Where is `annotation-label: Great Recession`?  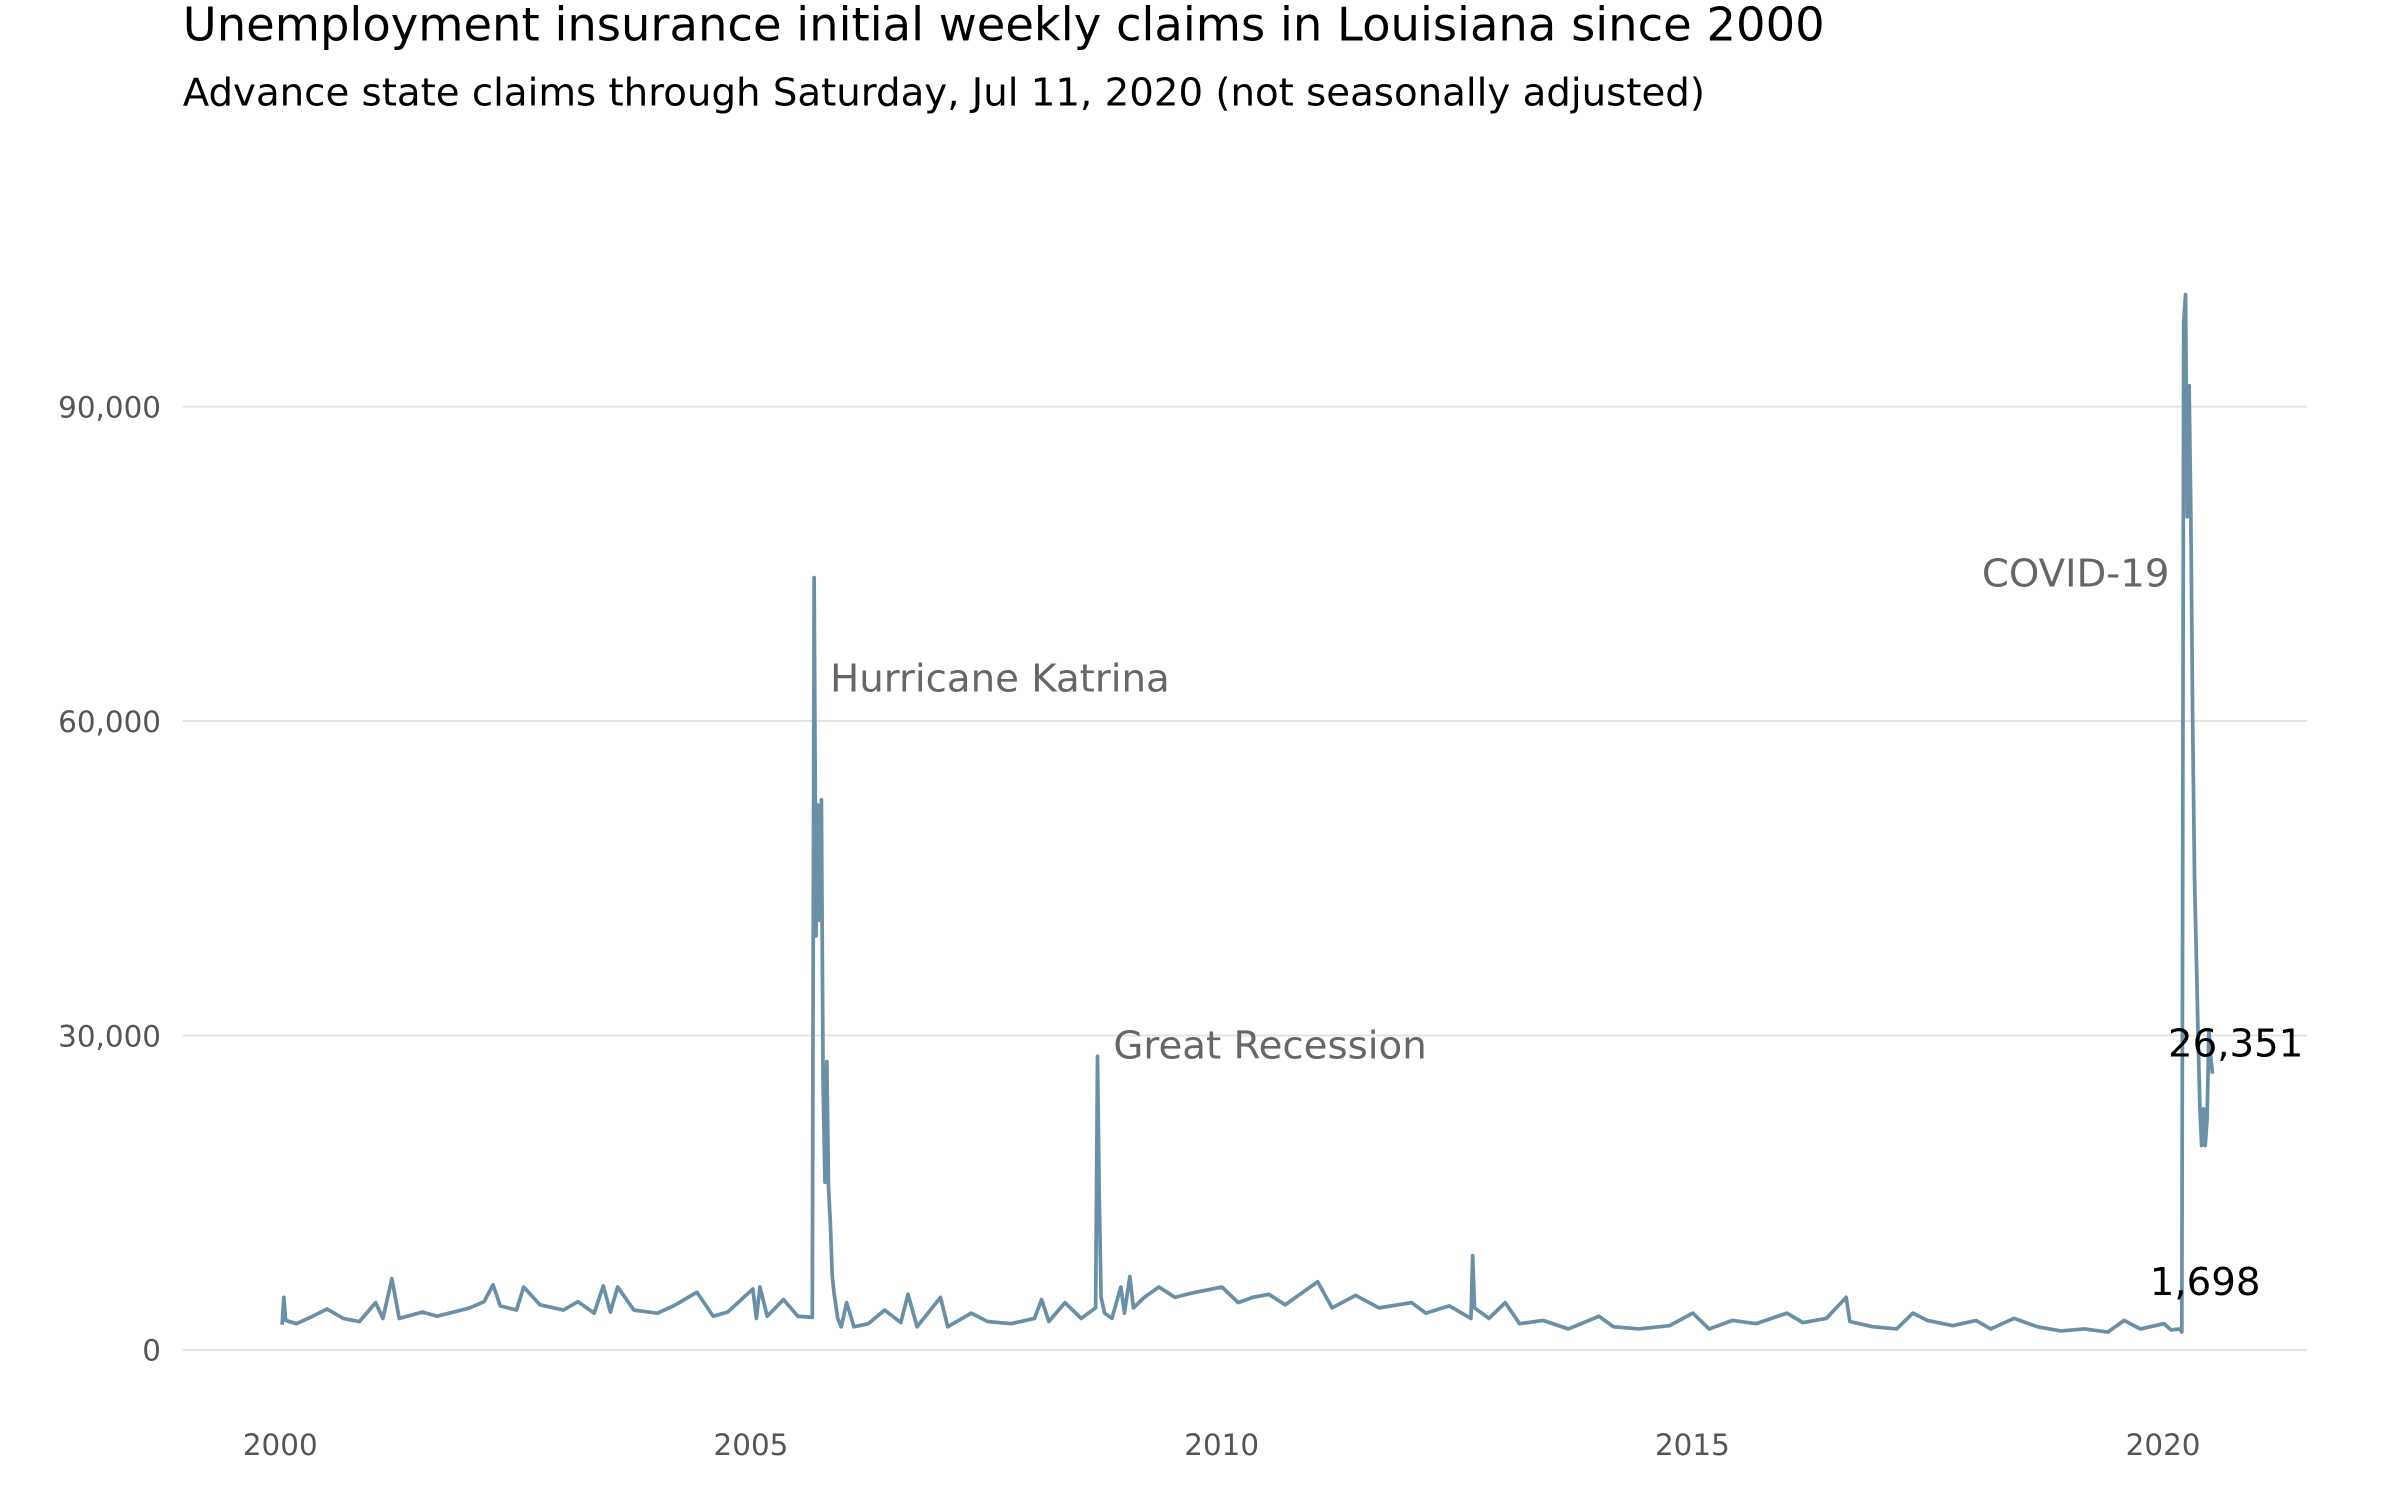
annotation-label: Great Recession is located at coordinates (1269, 1045).